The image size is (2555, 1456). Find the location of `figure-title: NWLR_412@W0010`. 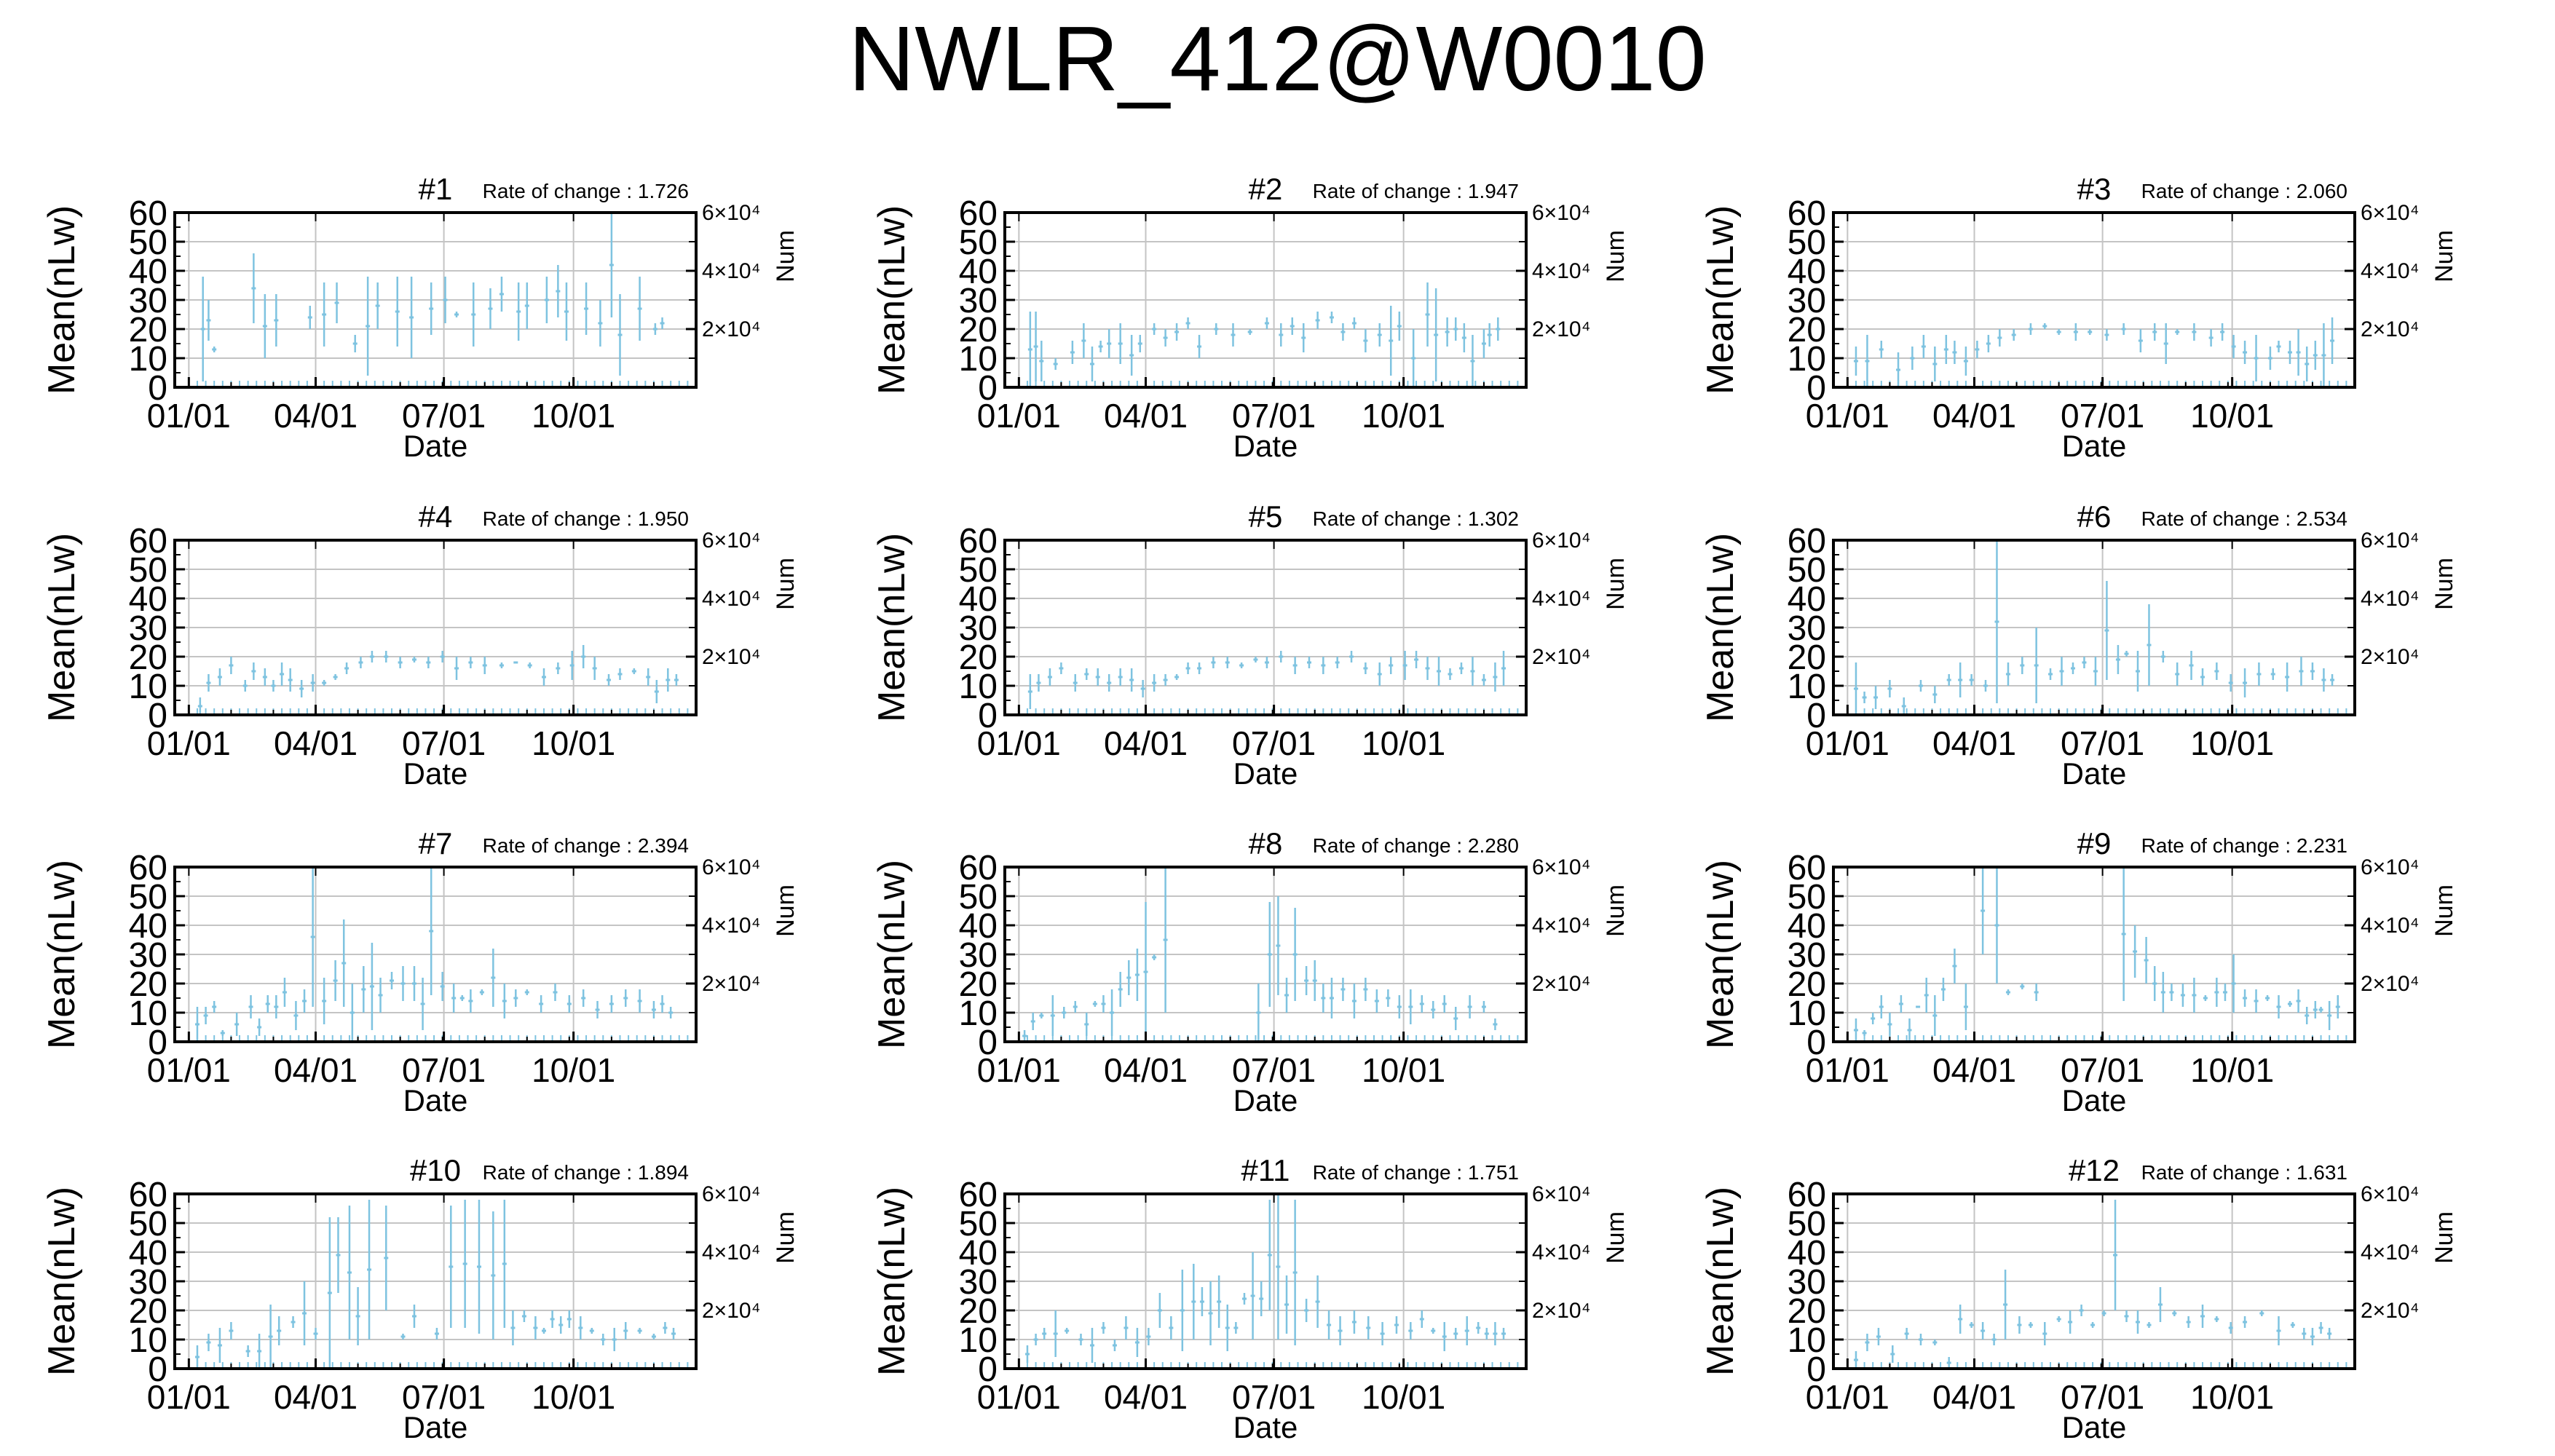

figure-title: NWLR_412@W0010 is located at coordinates (1277, 58).